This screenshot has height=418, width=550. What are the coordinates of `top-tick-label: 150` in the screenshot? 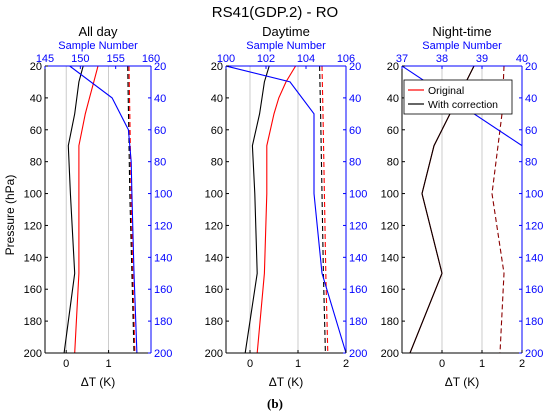 It's located at (80, 59).